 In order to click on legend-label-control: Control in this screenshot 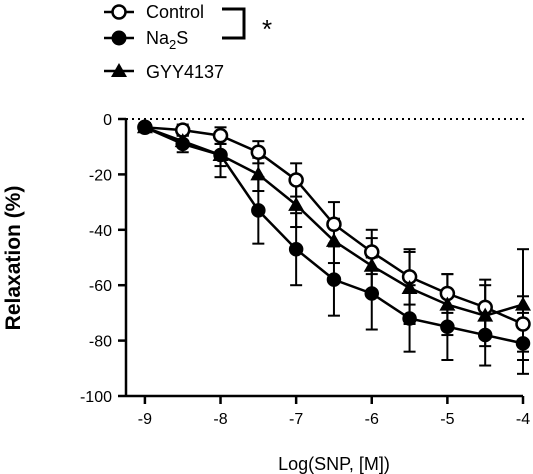, I will do `click(175, 12)`.